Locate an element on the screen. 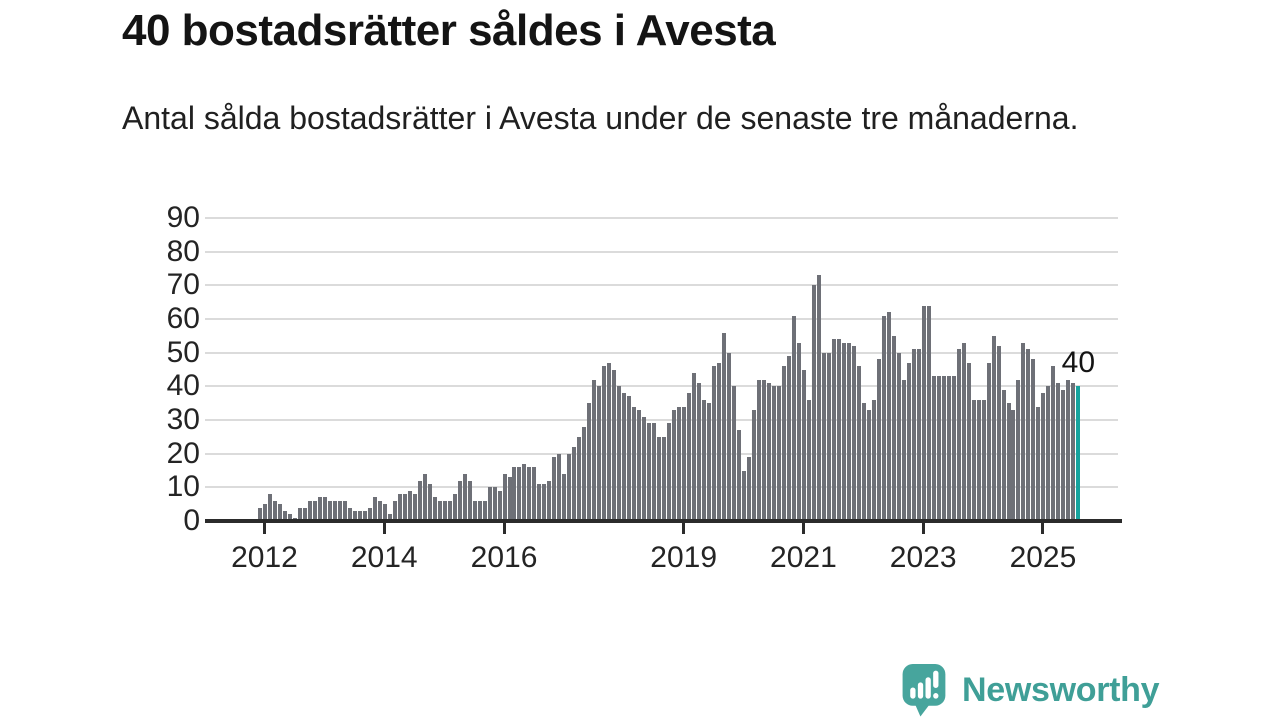 This screenshot has width=1280, height=720. highlighted-bar is located at coordinates (1078, 453).